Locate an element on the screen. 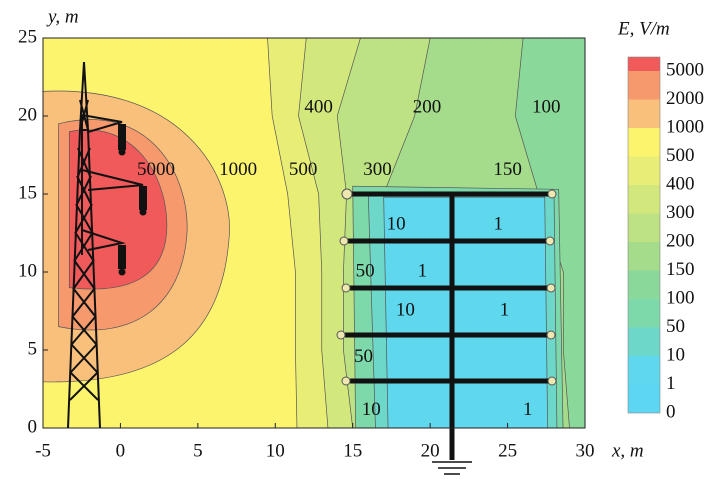 This screenshot has height=481, width=709. colorbar-label: 500 is located at coordinates (680, 155).